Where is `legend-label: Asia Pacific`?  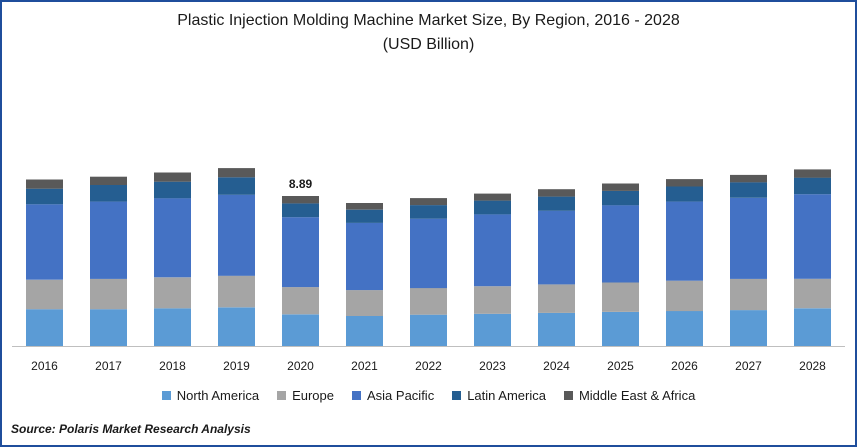
legend-label: Asia Pacific is located at coordinates (401, 395).